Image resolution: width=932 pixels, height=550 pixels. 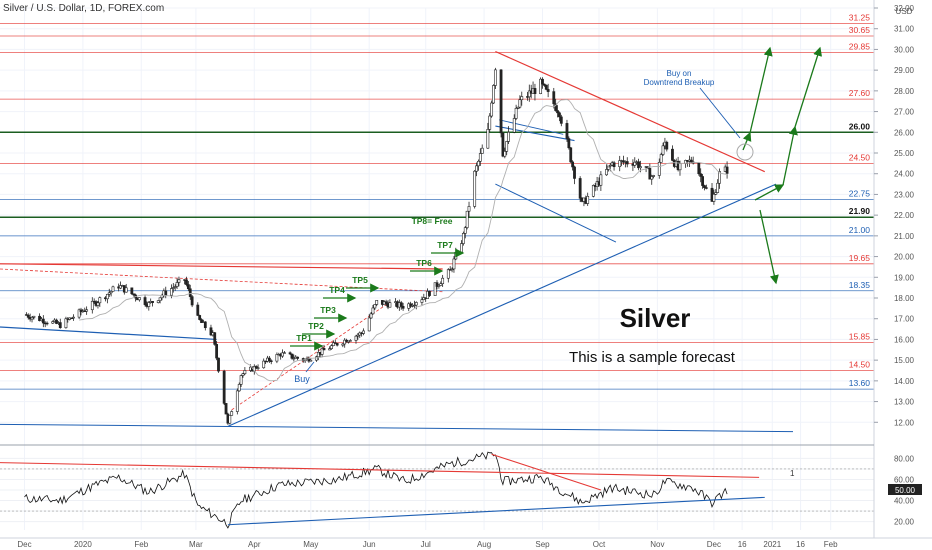 I want to click on support-line-early, so click(x=108, y=333).